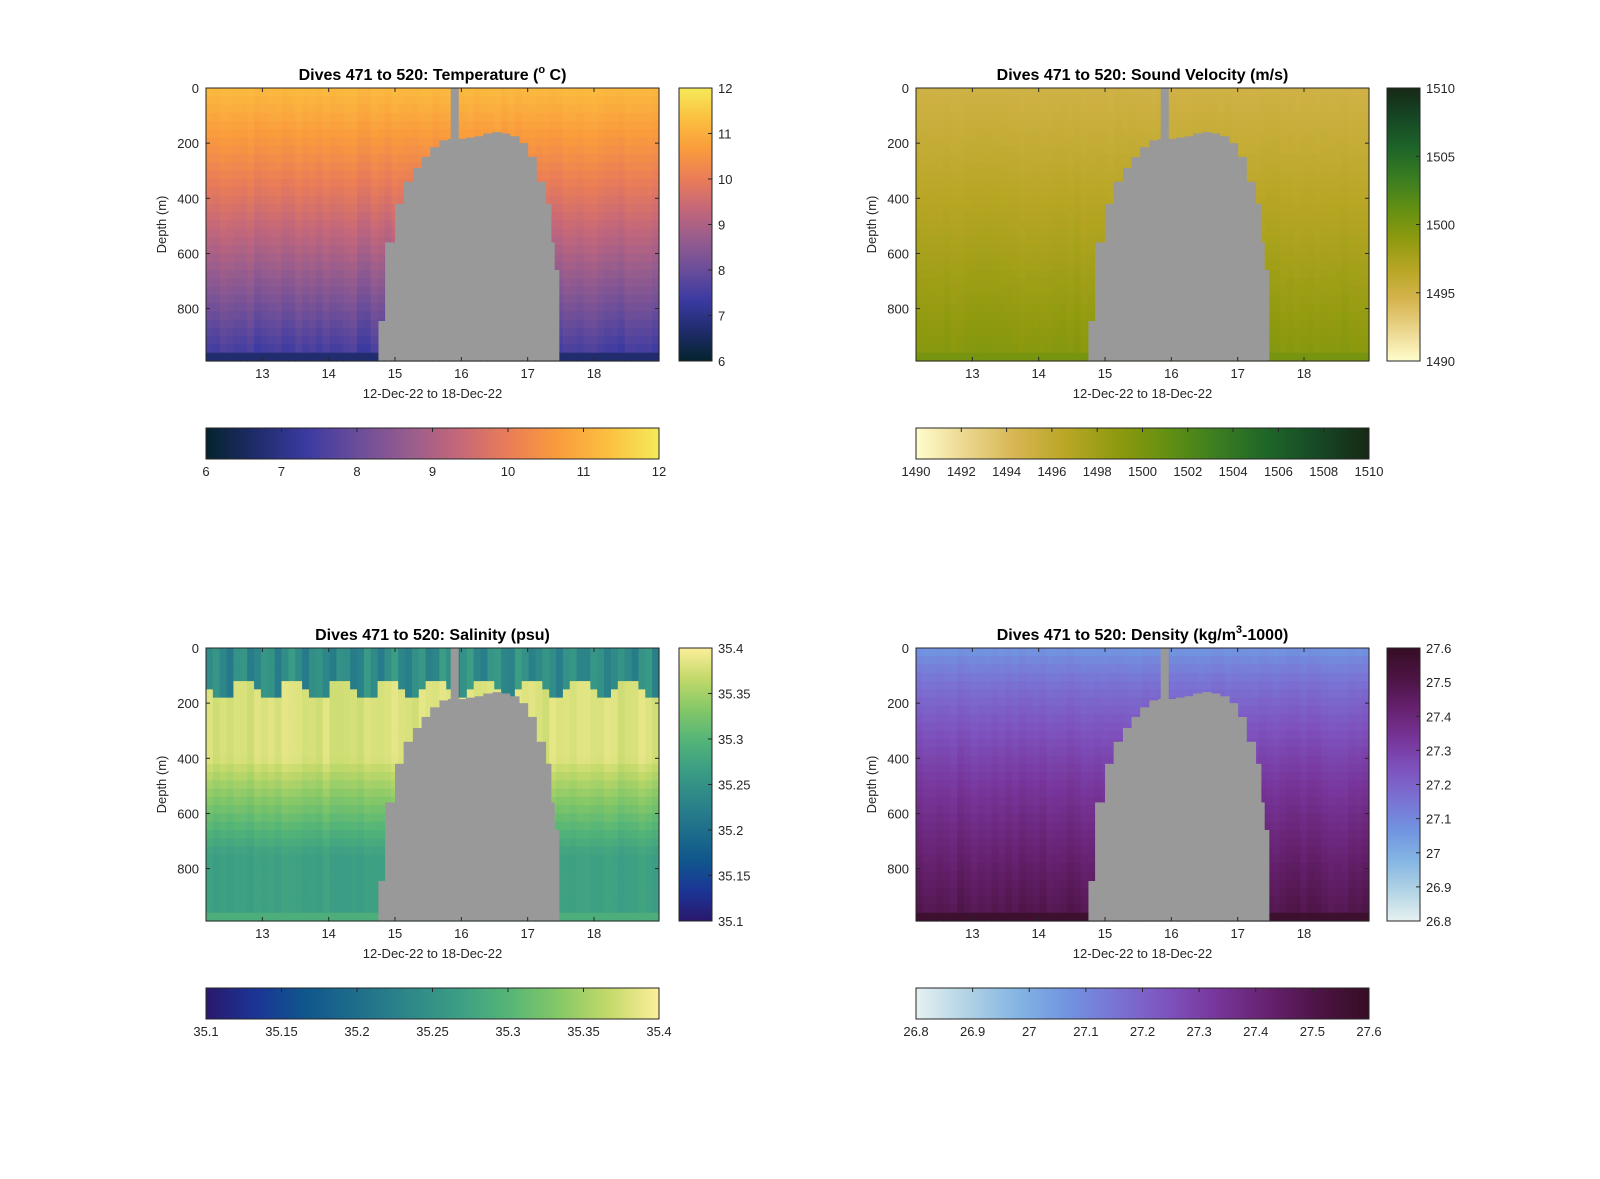  What do you see at coordinates (1440, 156) in the screenshot?
I see `colorbar-tick-label: 1505` at bounding box center [1440, 156].